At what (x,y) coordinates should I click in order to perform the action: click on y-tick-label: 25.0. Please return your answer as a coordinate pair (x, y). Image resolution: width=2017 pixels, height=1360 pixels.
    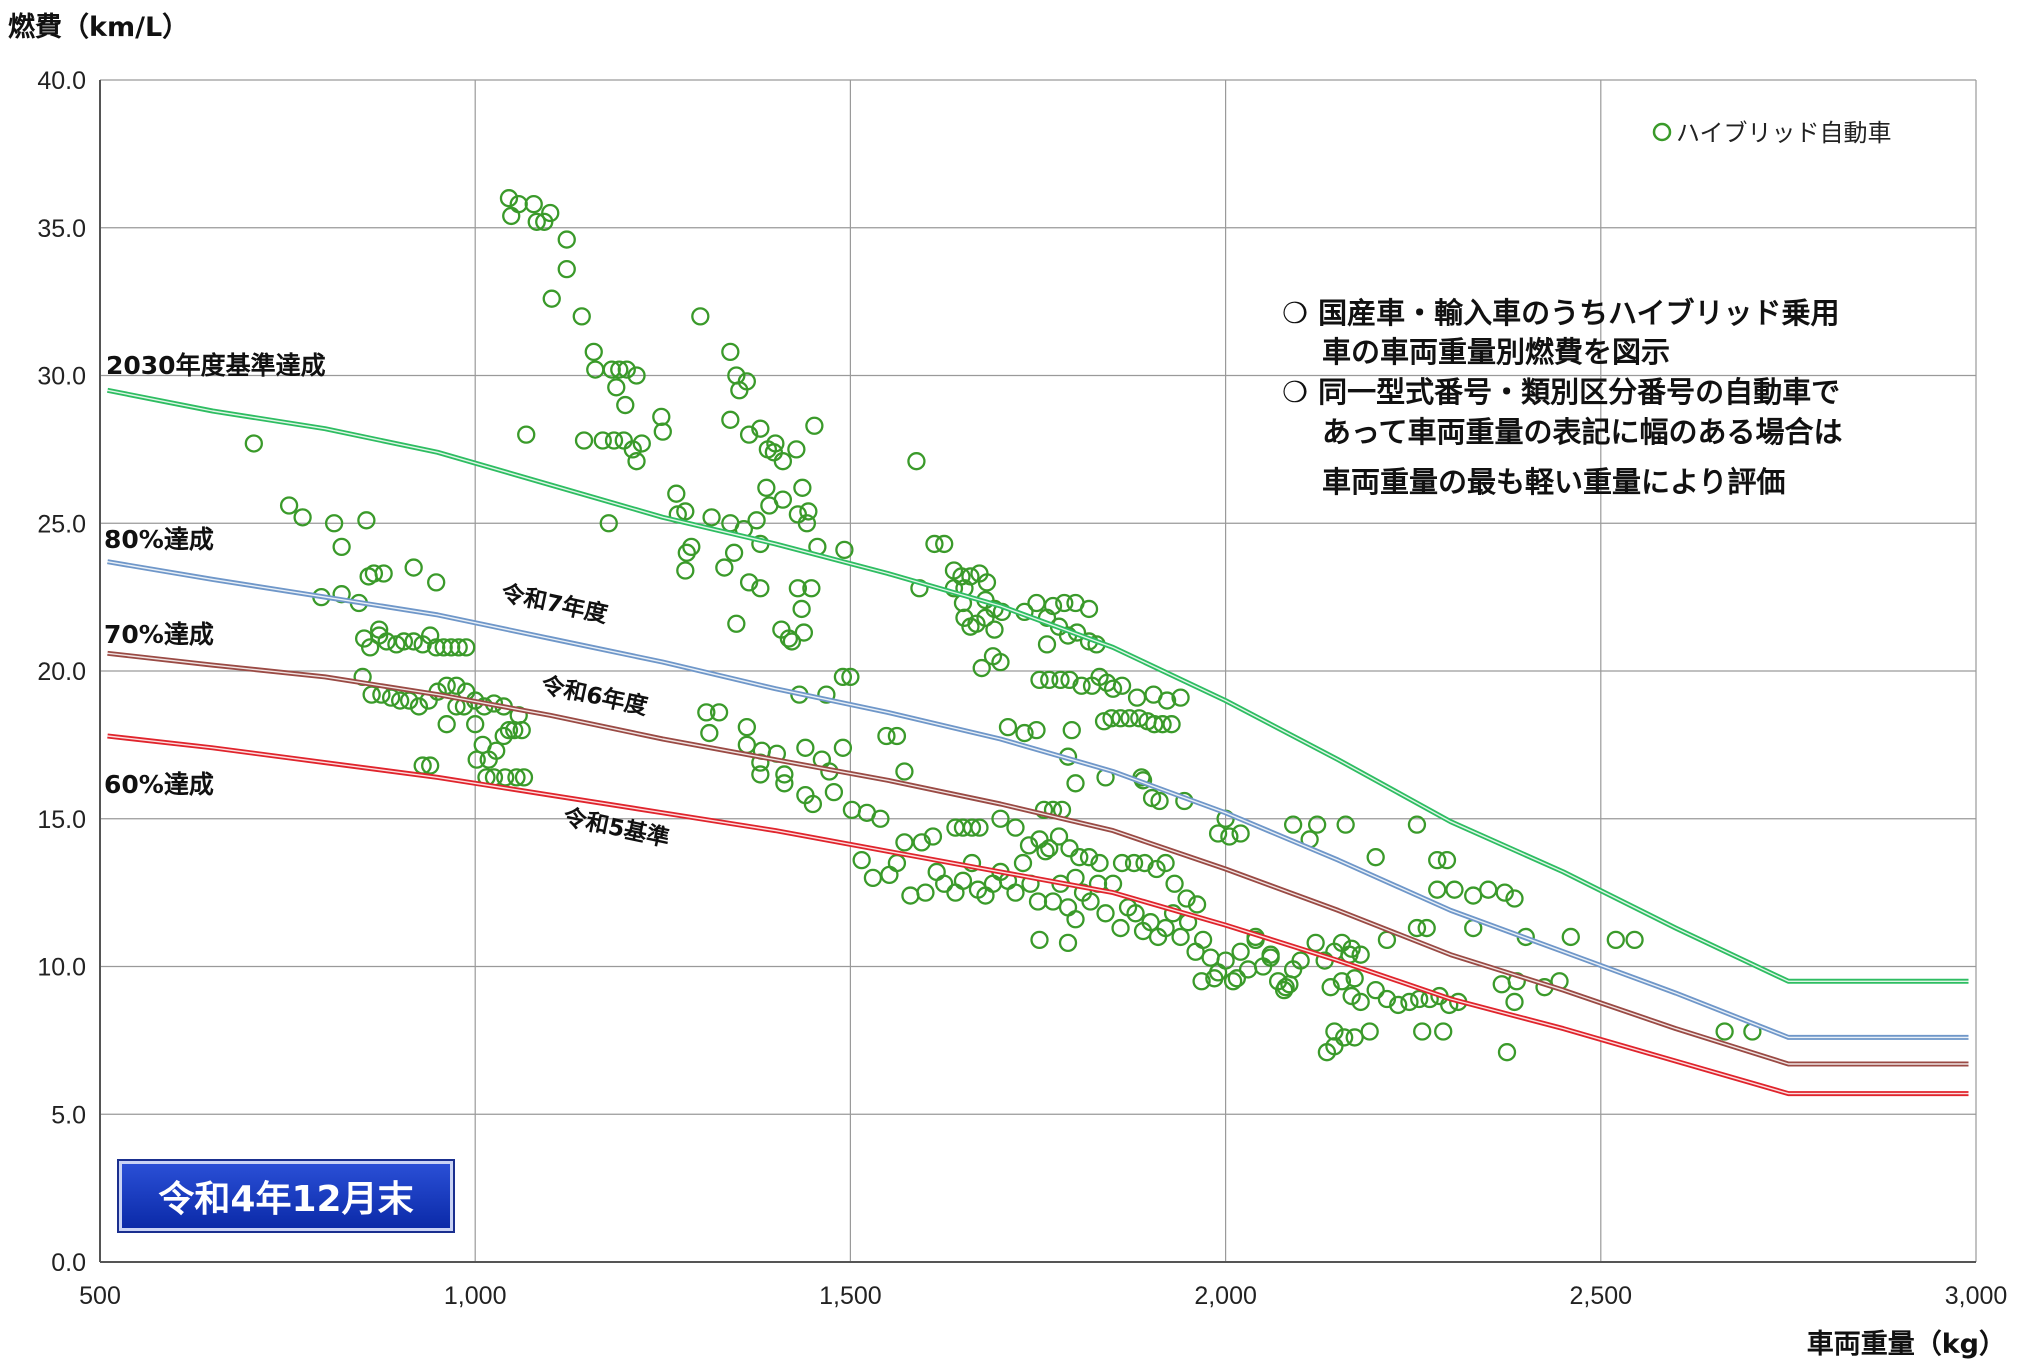
    Looking at the image, I should click on (61, 524).